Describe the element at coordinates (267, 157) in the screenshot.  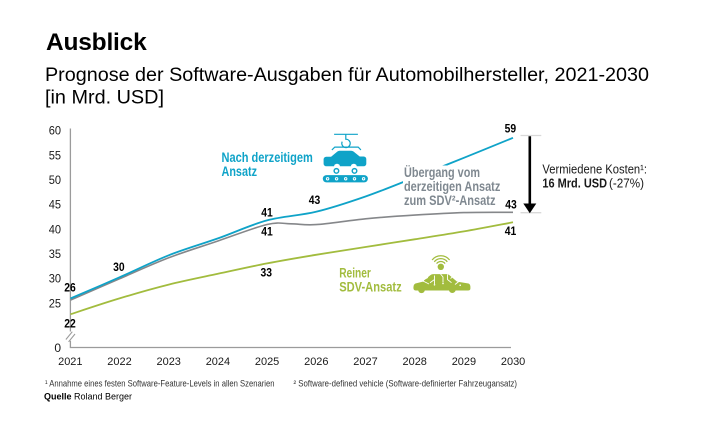
I see `svg-text: Nach derzeitigem` at that location.